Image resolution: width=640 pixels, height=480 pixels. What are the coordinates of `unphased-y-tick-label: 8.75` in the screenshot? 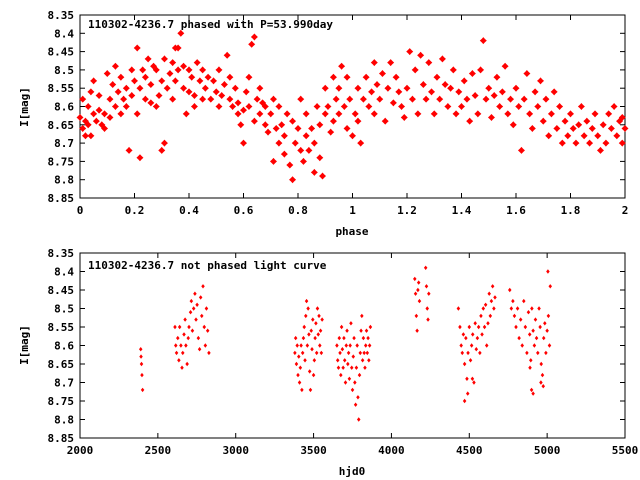 It's located at (61, 401).